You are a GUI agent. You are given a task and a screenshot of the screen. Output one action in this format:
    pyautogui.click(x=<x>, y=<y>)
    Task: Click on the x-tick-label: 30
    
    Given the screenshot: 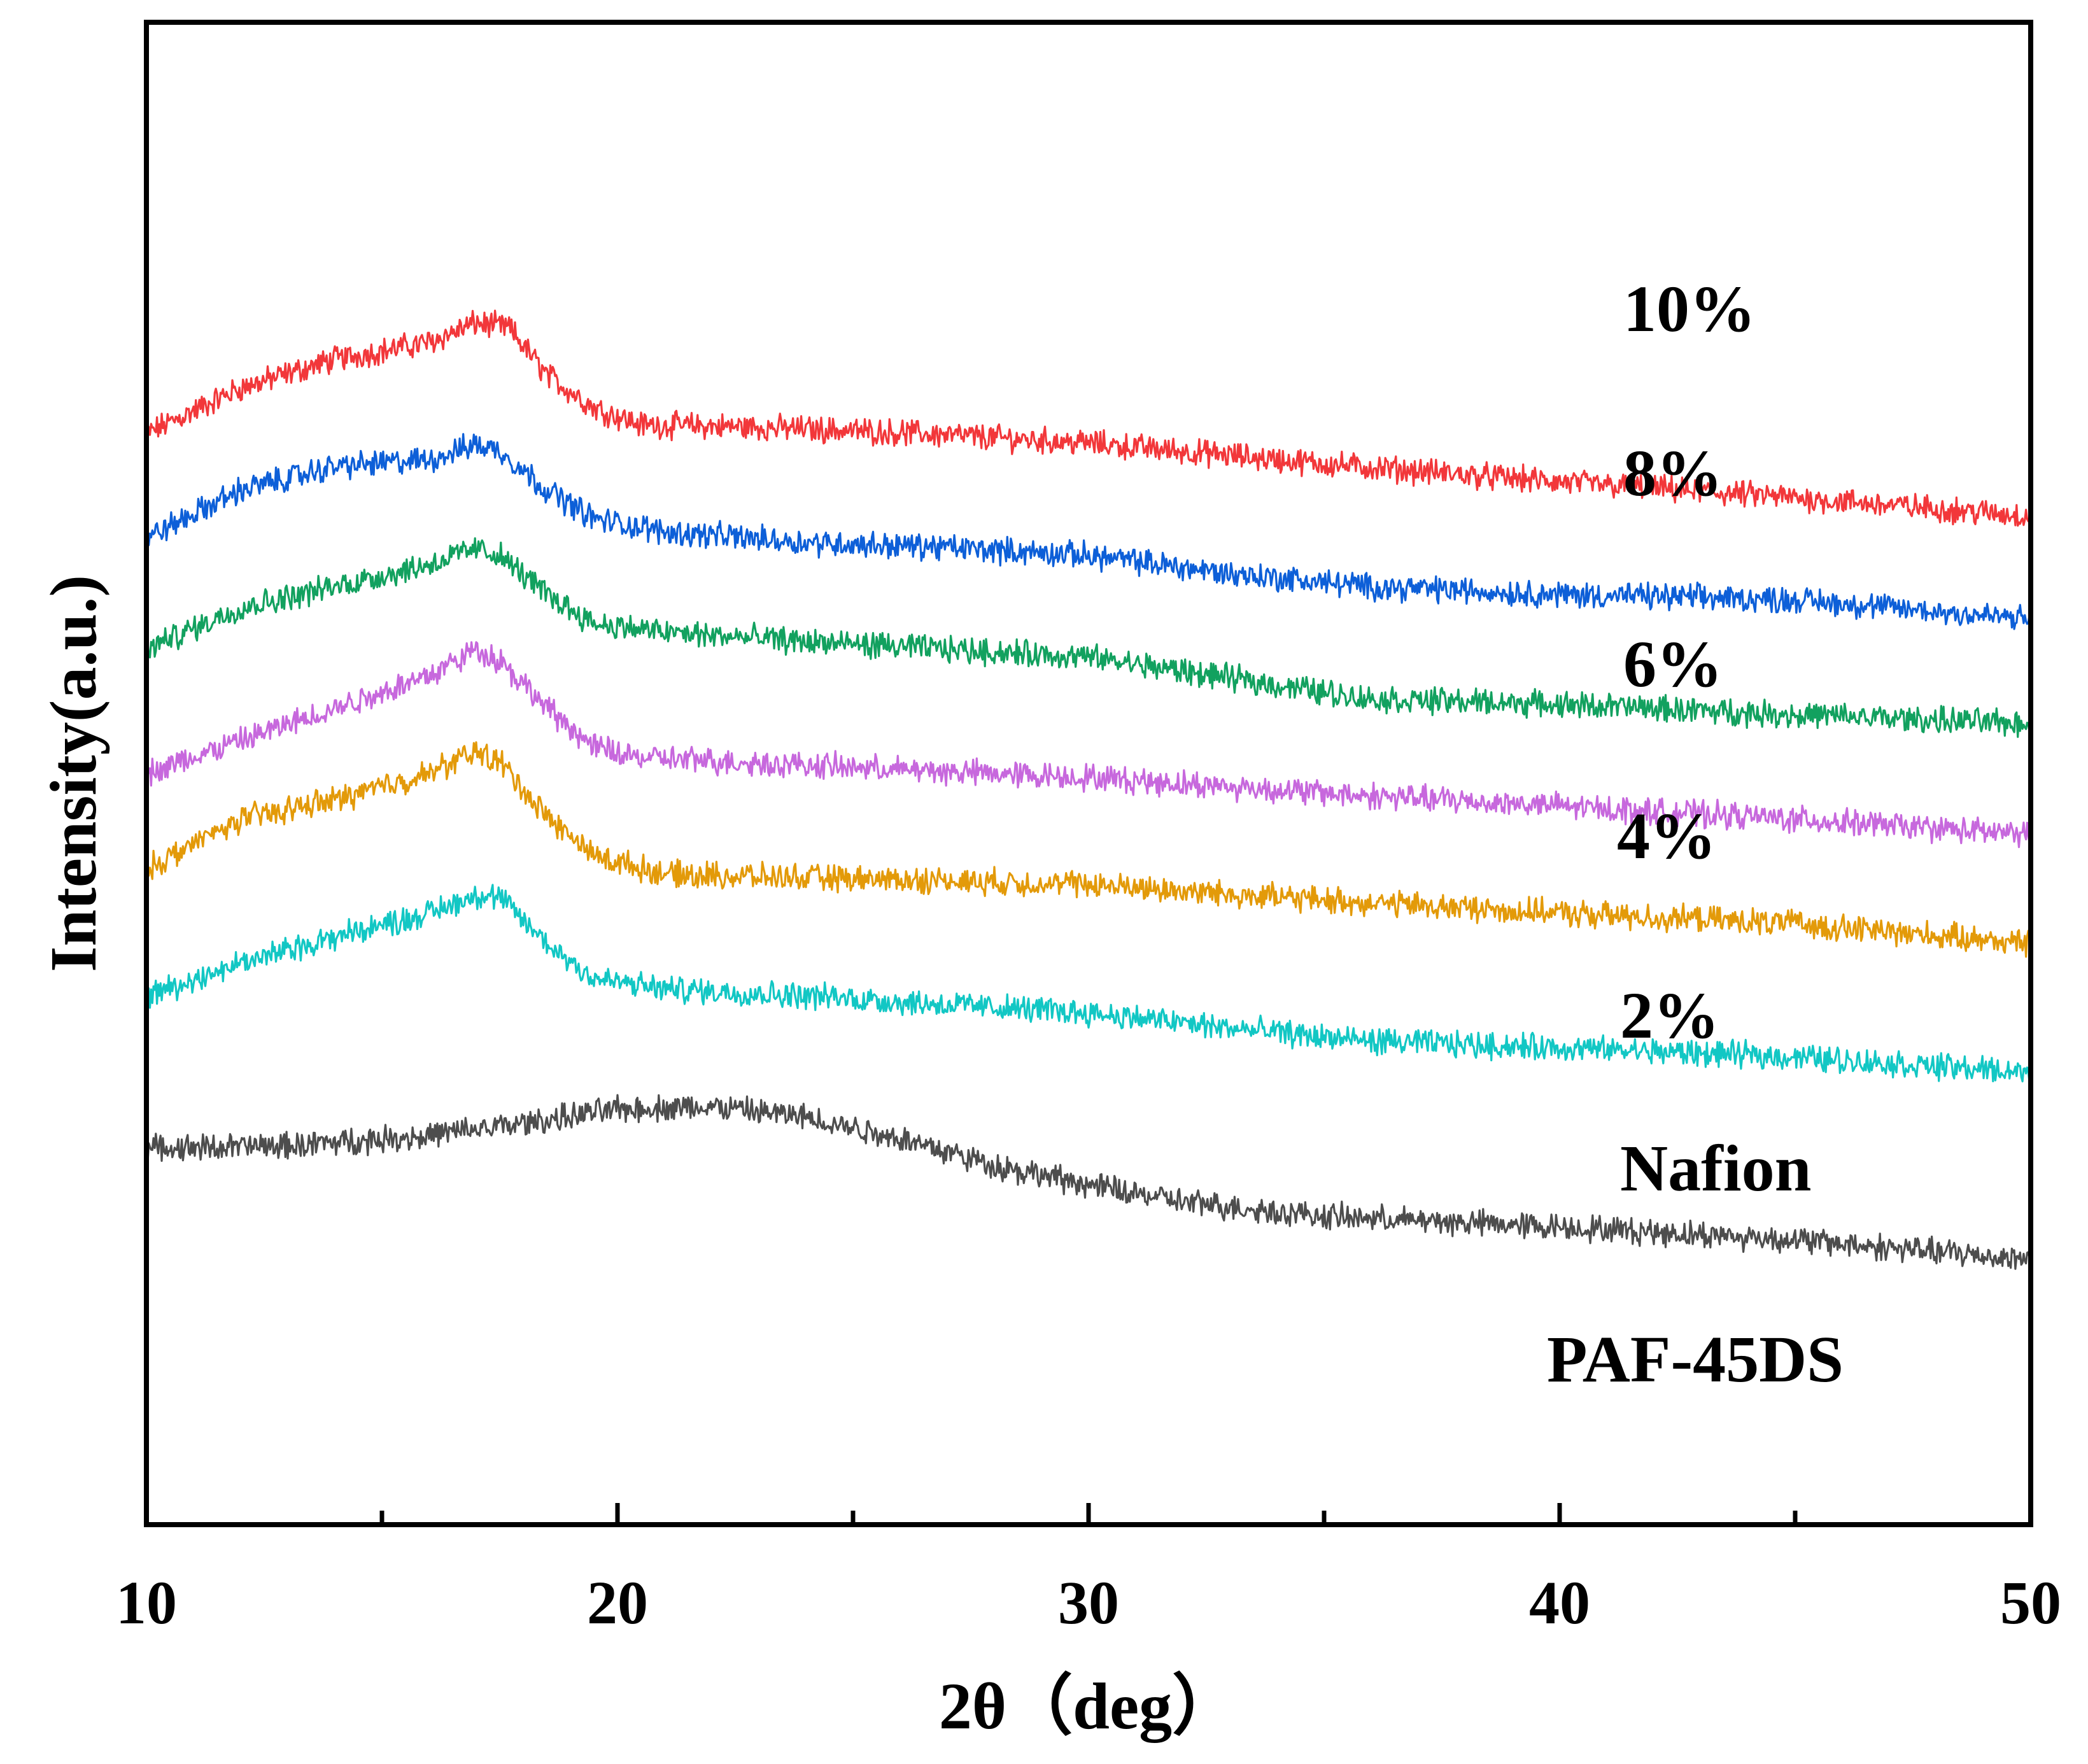 What is the action you would take?
    pyautogui.click(x=1088, y=1603)
    